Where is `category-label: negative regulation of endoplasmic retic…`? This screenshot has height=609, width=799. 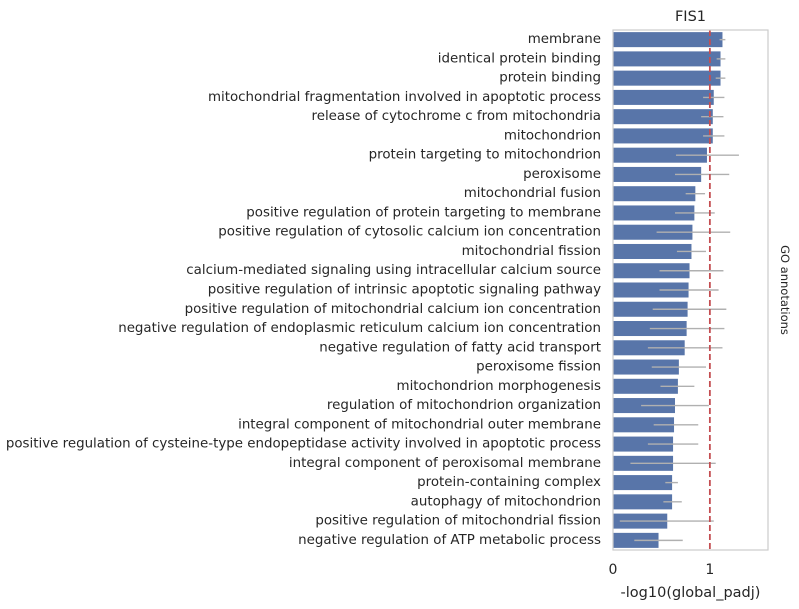
category-label: negative regulation of endoplasmic retic… is located at coordinates (359, 328).